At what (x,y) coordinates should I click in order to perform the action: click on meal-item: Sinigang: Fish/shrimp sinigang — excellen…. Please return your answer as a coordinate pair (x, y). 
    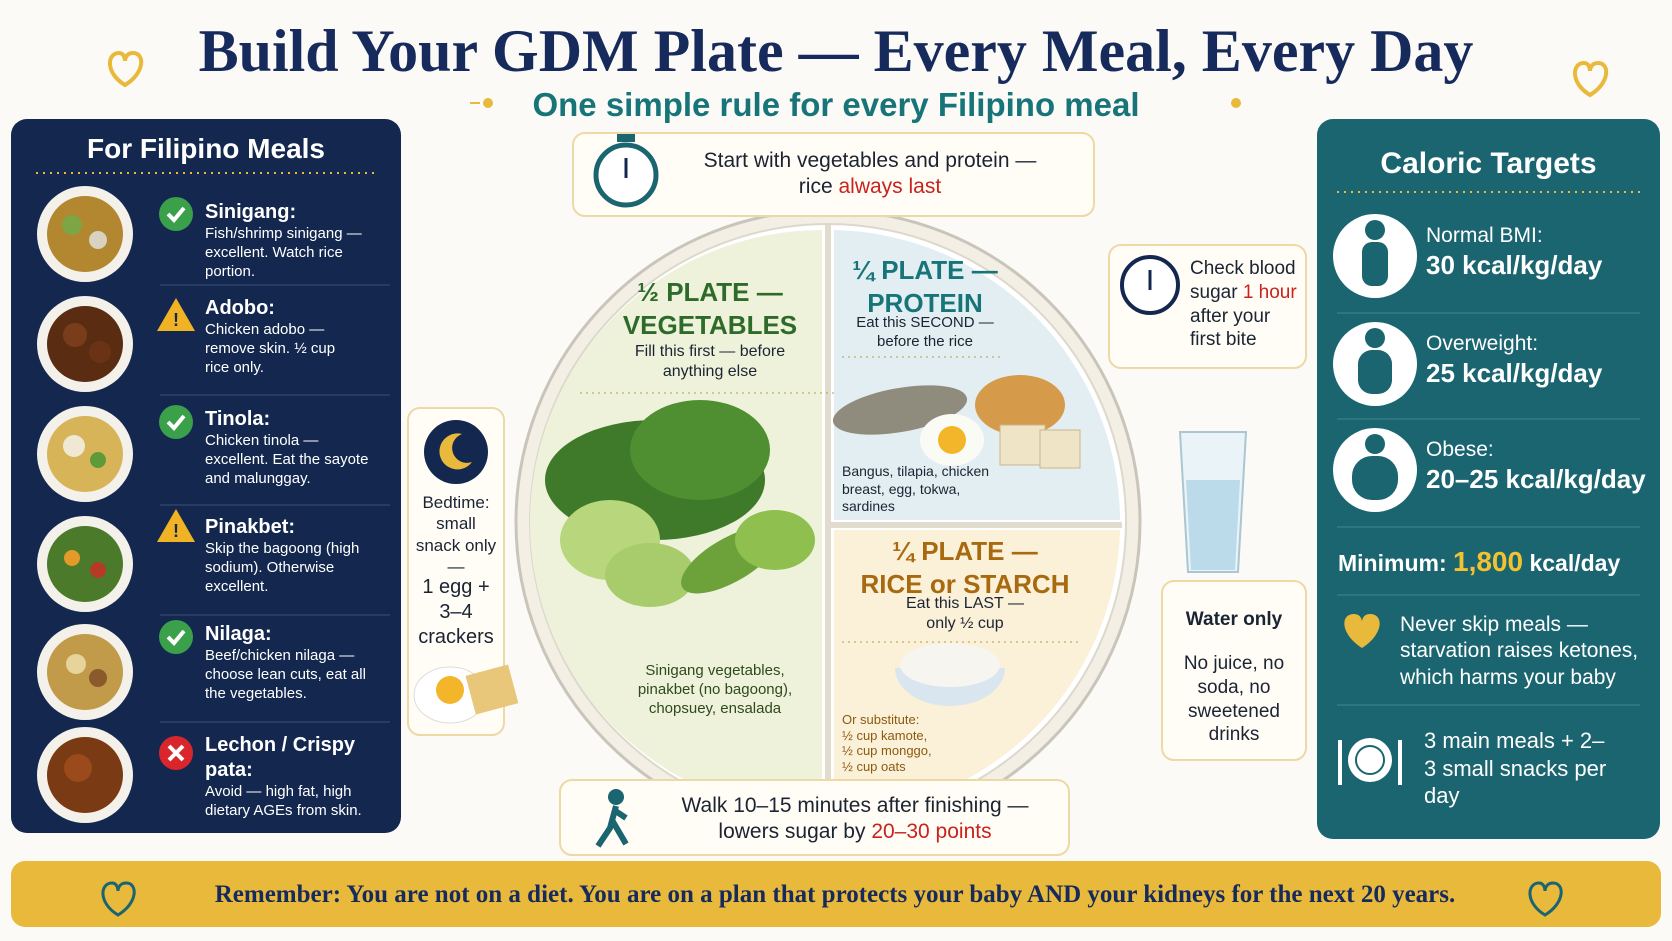
    Looking at the image, I should click on (300, 240).